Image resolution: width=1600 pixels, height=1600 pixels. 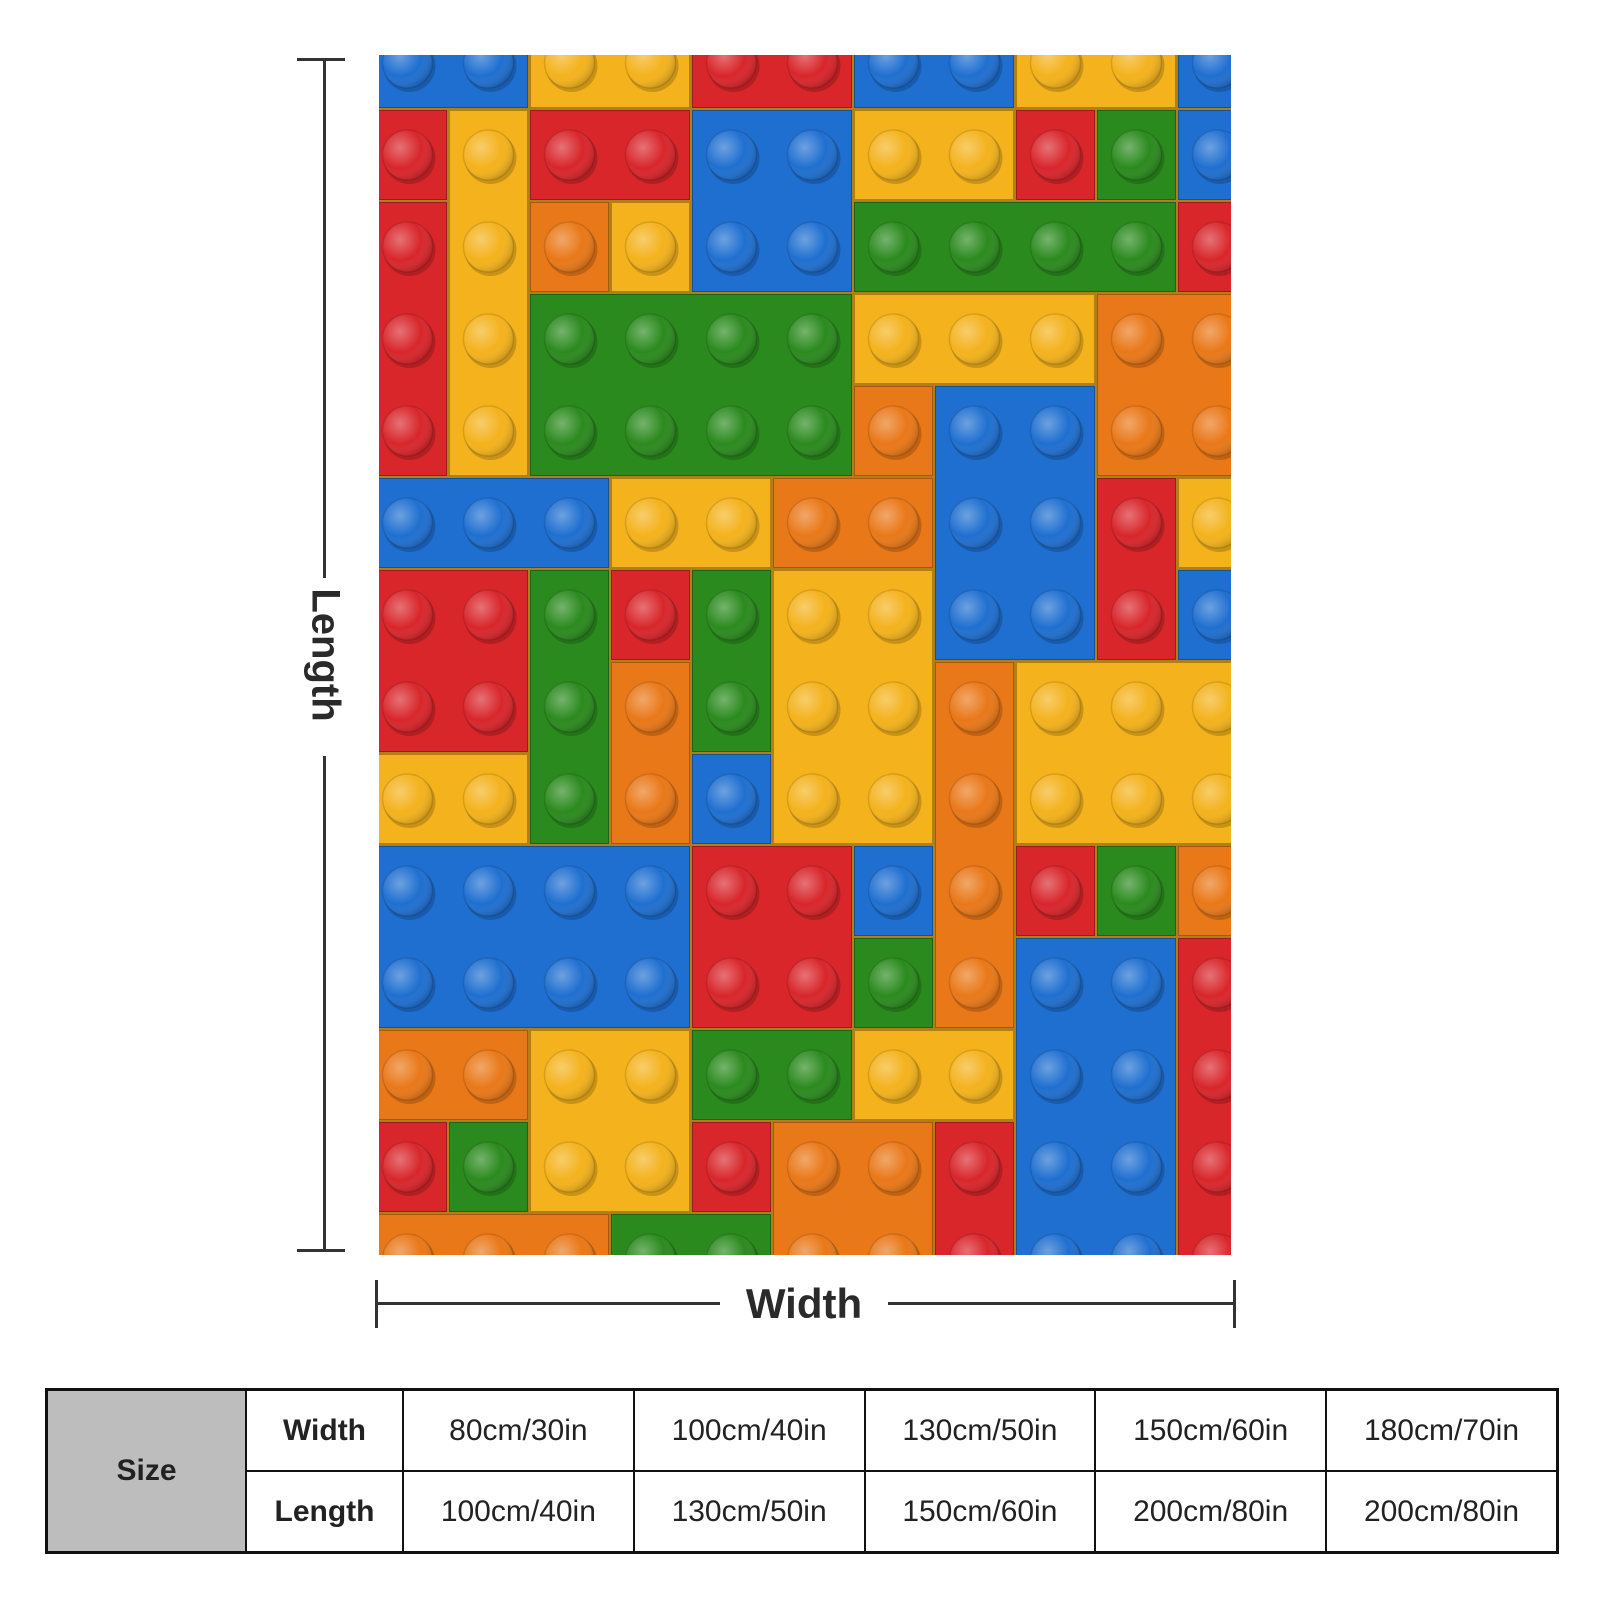 What do you see at coordinates (1234, 1304) in the screenshot?
I see `width-right-tick` at bounding box center [1234, 1304].